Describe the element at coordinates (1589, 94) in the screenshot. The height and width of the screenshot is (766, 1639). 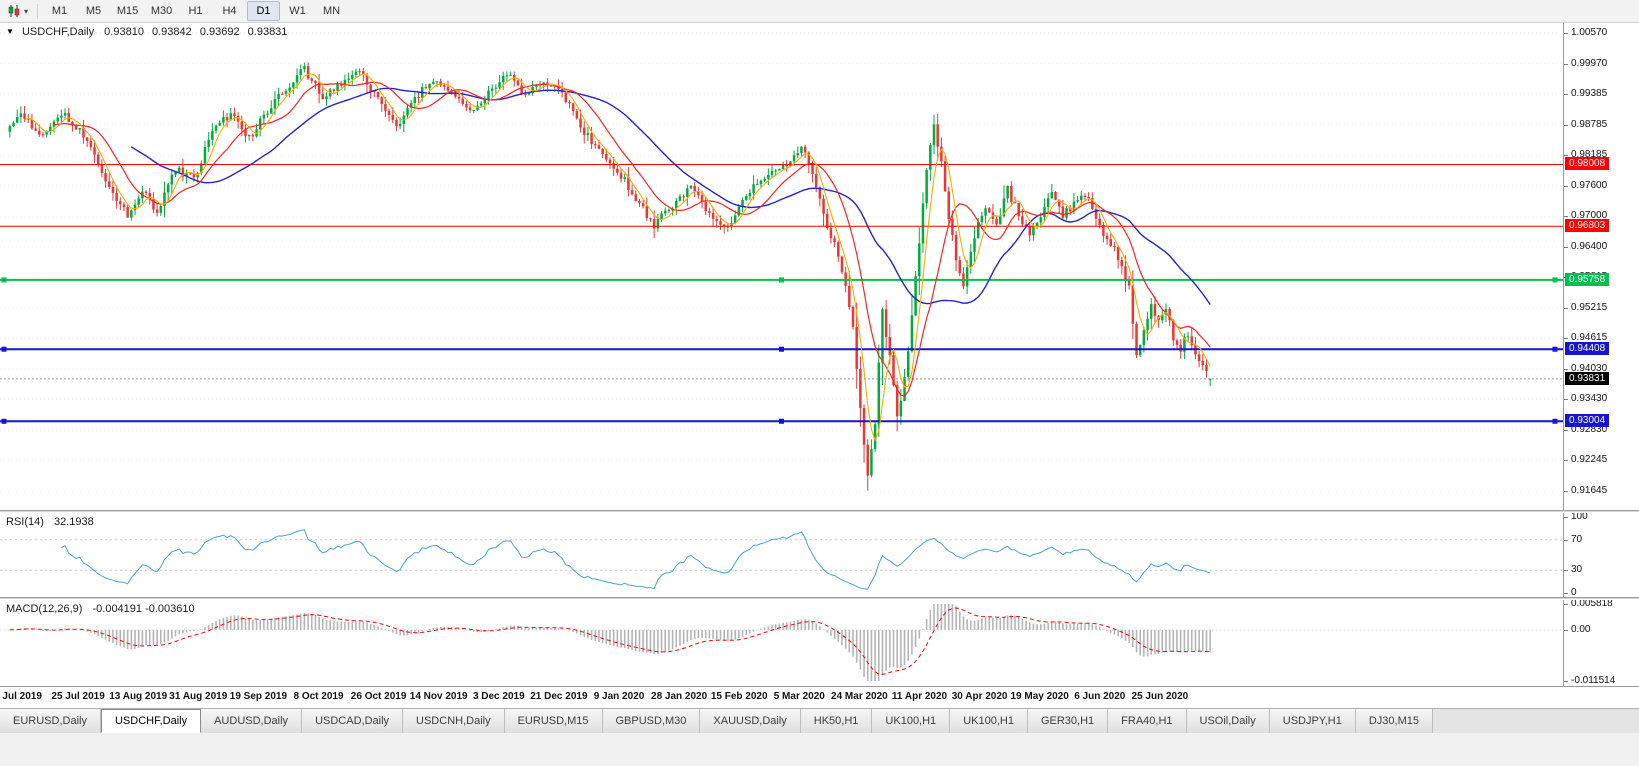
I see `price-axis-label: 0.99385` at that location.